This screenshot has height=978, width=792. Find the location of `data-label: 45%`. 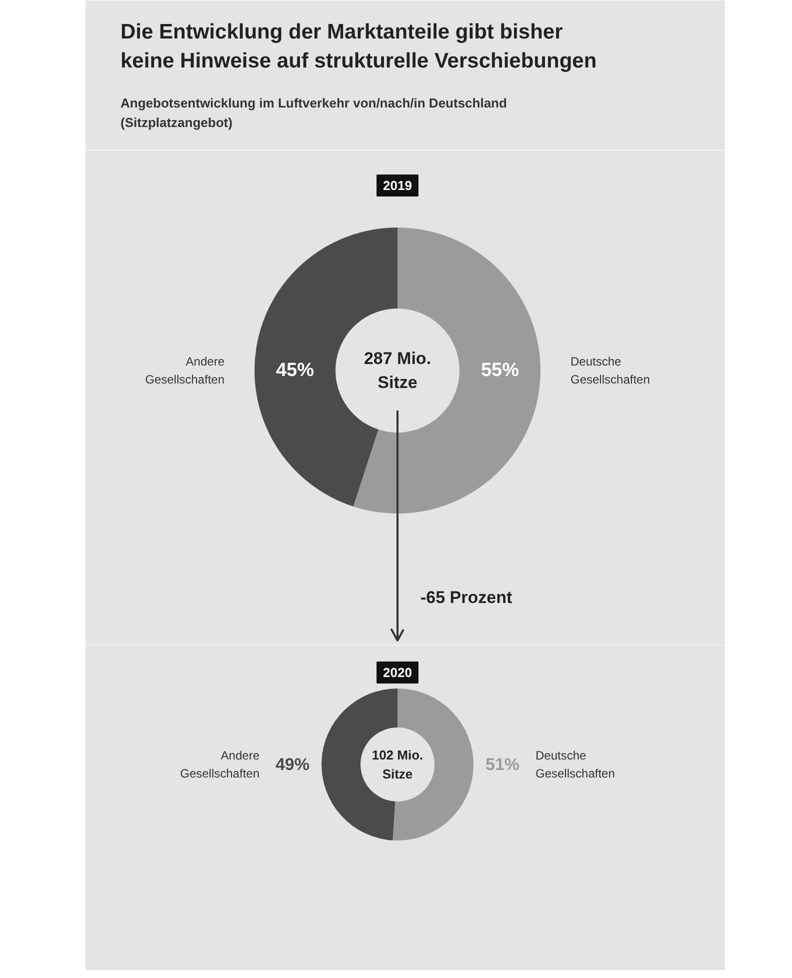

data-label: 45% is located at coordinates (295, 370).